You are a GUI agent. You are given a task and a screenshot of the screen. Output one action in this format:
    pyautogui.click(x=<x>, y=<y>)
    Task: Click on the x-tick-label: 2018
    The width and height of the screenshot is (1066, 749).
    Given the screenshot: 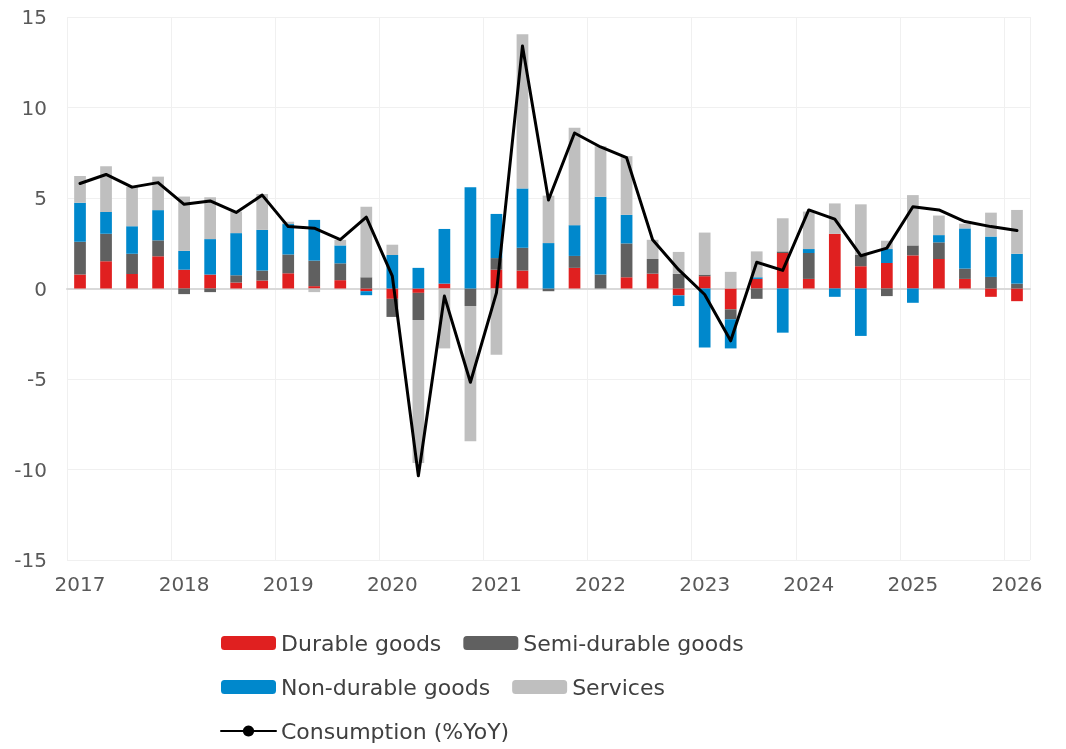 What is the action you would take?
    pyautogui.click(x=184, y=584)
    